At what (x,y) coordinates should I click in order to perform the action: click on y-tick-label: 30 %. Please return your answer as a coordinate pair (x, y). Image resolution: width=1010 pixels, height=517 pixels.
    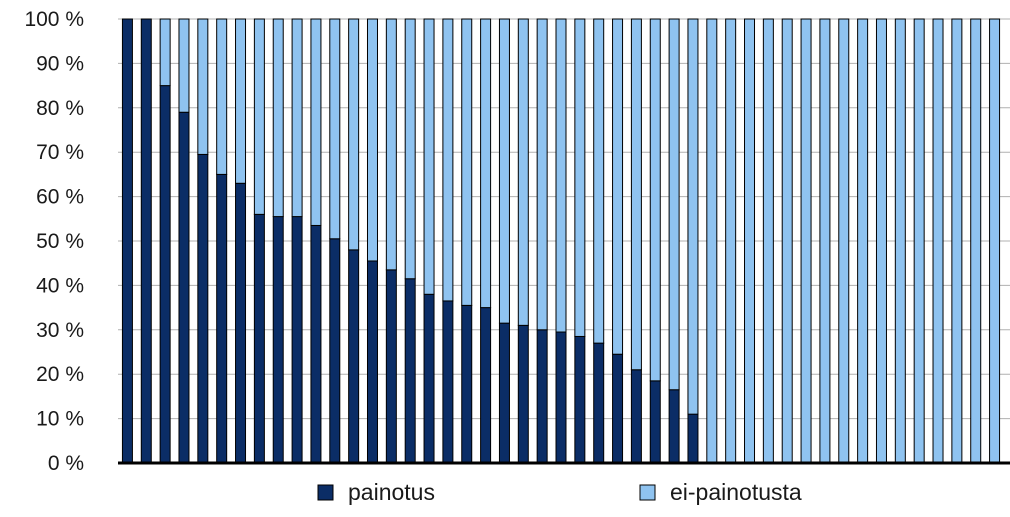
    Looking at the image, I should click on (60, 330).